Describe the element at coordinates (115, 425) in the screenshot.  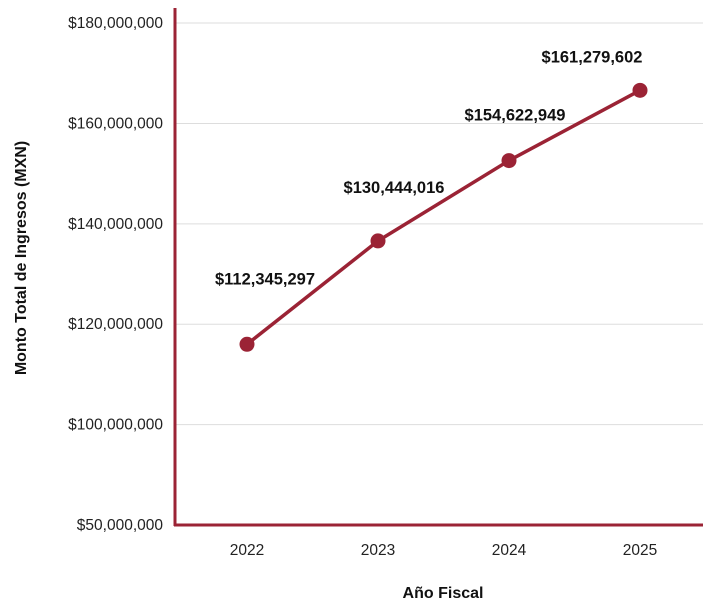
I see `y-tick-label: $100,000,000` at that location.